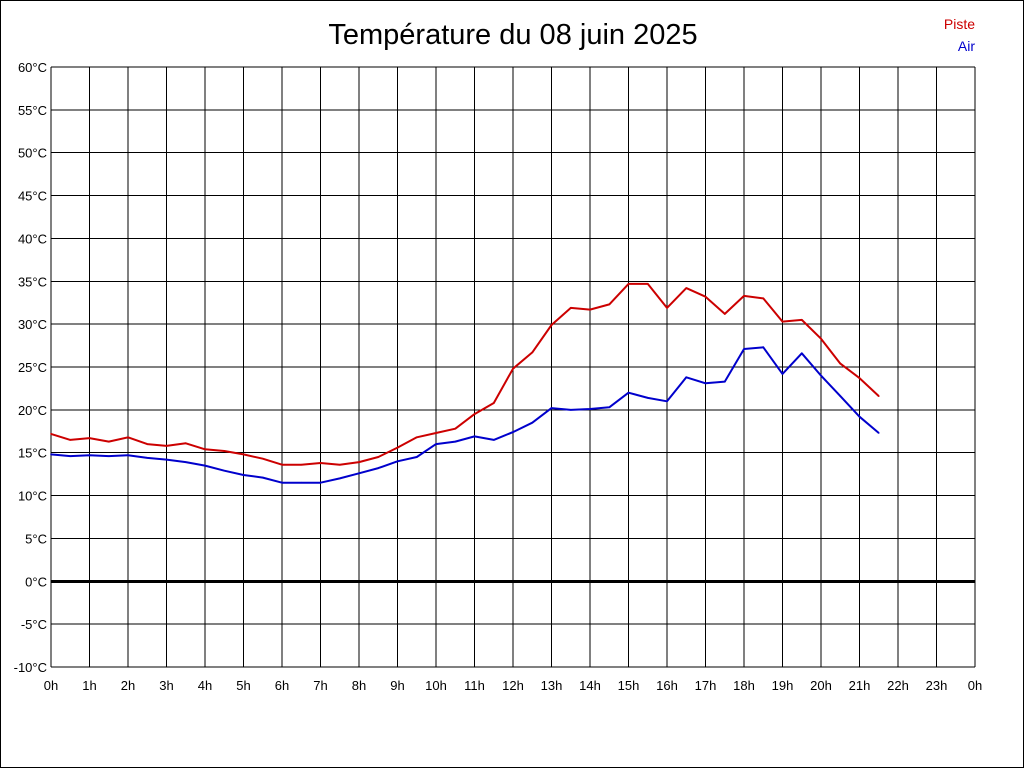 This screenshot has height=769, width=1024. What do you see at coordinates (667, 685) in the screenshot?
I see `x-tick-label: 16h` at bounding box center [667, 685].